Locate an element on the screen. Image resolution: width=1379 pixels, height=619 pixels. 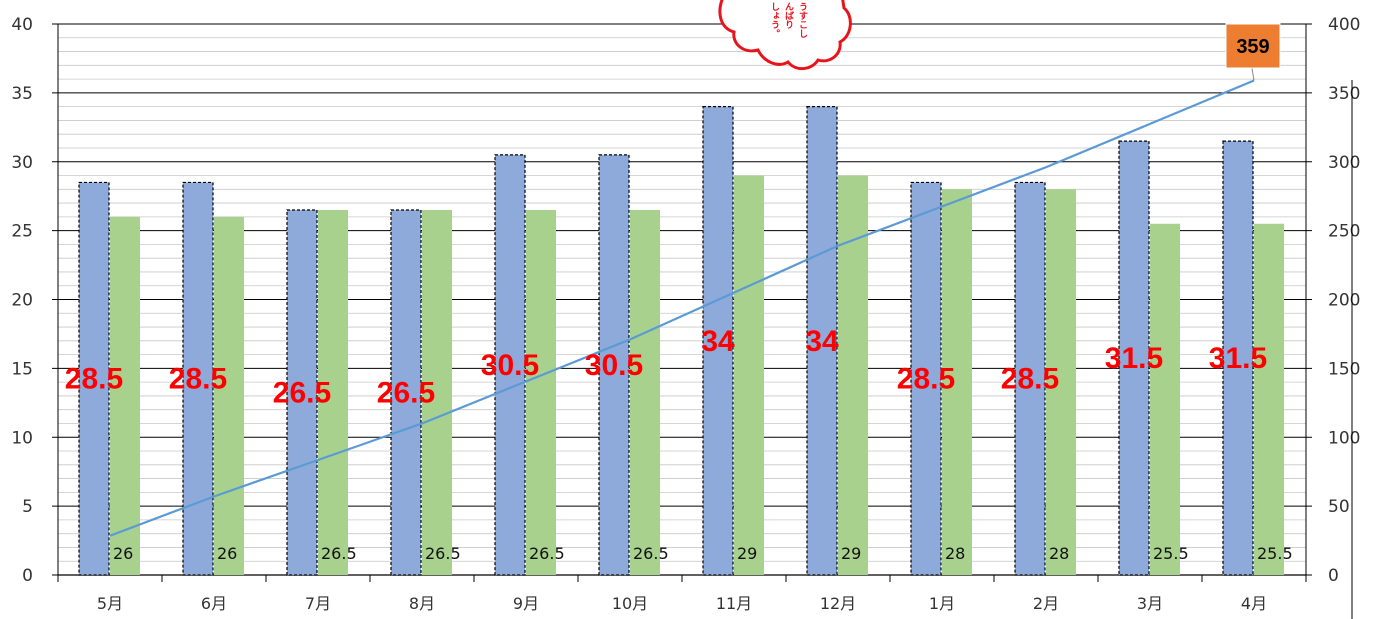
left-axis-tick-label: 0 is located at coordinates (27, 576).